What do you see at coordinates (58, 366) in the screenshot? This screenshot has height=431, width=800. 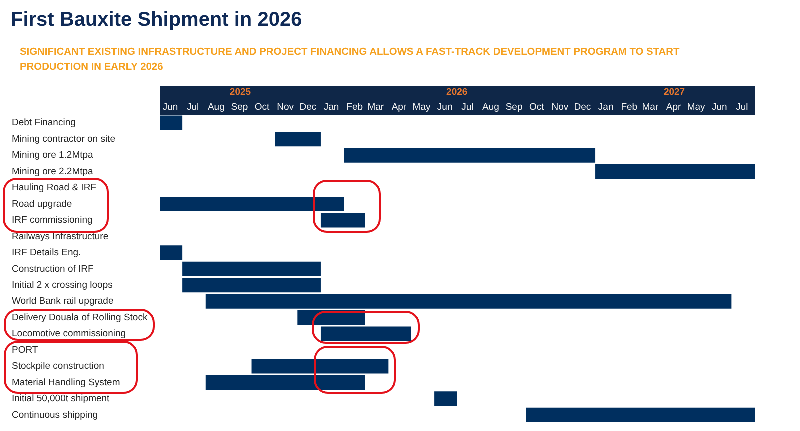 I see `y-tick-label: Stockpile construction` at bounding box center [58, 366].